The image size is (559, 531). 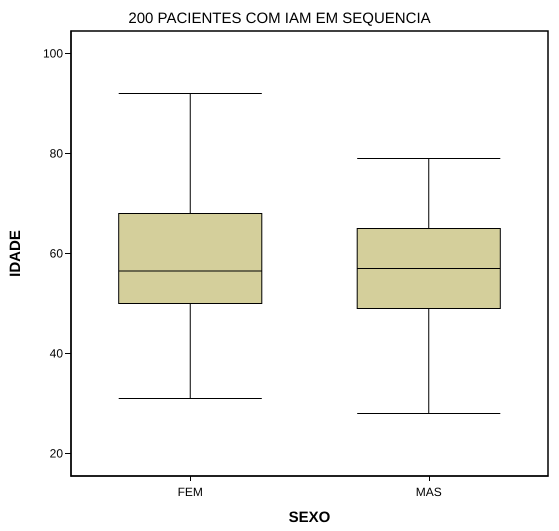 I want to click on x-tick-label: MAS, so click(x=429, y=492).